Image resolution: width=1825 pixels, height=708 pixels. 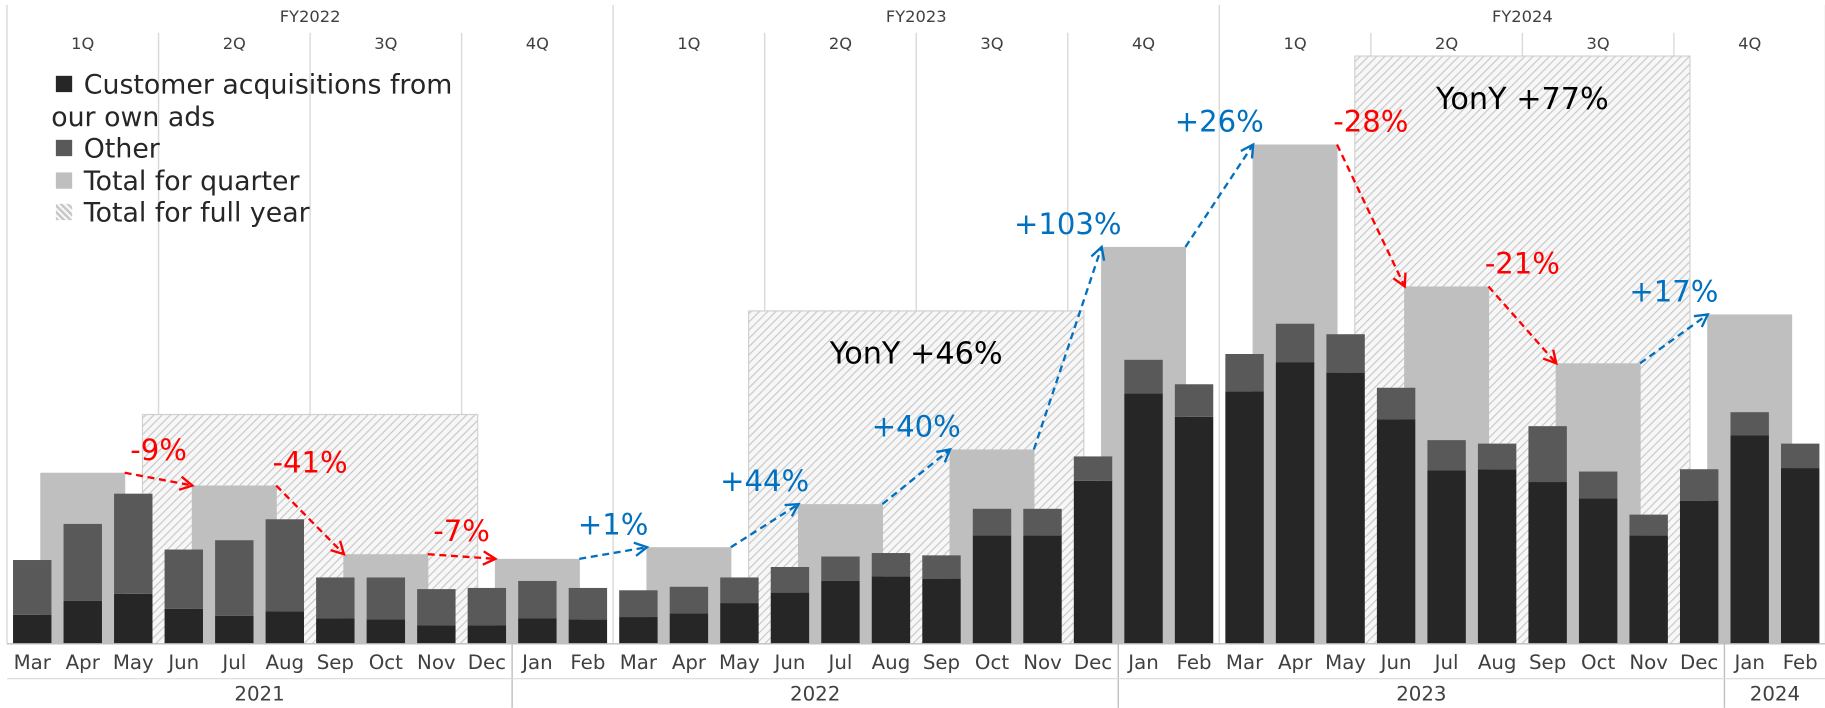 I want to click on quarter-label: 1Q, so click(x=1294, y=43).